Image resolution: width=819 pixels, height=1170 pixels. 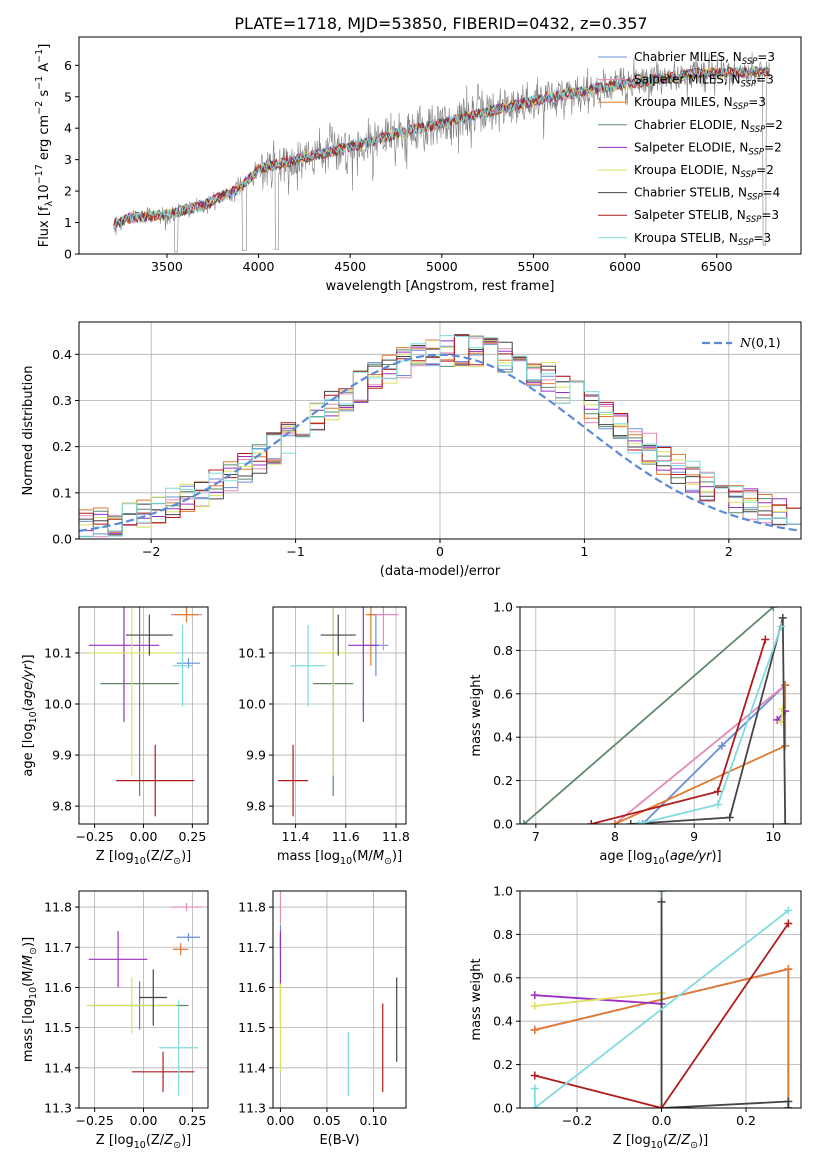 What do you see at coordinates (143, 858) in the screenshot?
I see `age-vs-z-x-axis-label: Z [log10(Z/Z⊙)]` at bounding box center [143, 858].